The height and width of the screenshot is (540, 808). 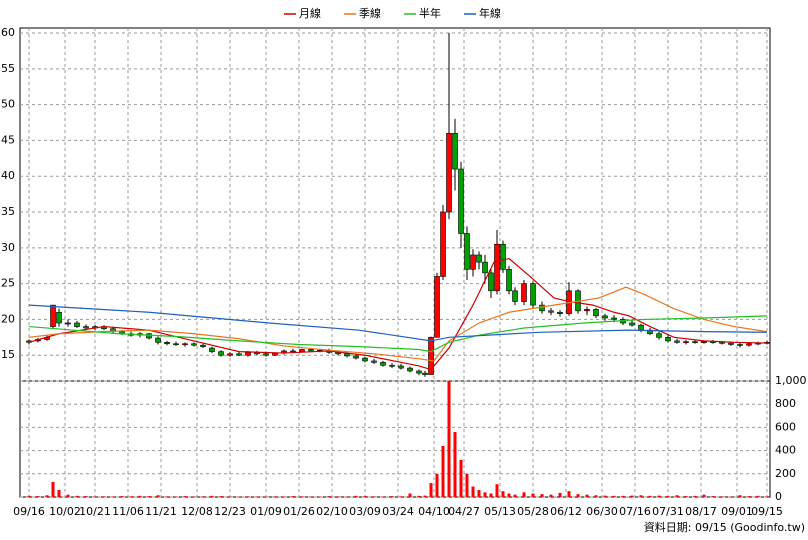 I want to click on y-tick-label: 20, so click(x=8, y=318).